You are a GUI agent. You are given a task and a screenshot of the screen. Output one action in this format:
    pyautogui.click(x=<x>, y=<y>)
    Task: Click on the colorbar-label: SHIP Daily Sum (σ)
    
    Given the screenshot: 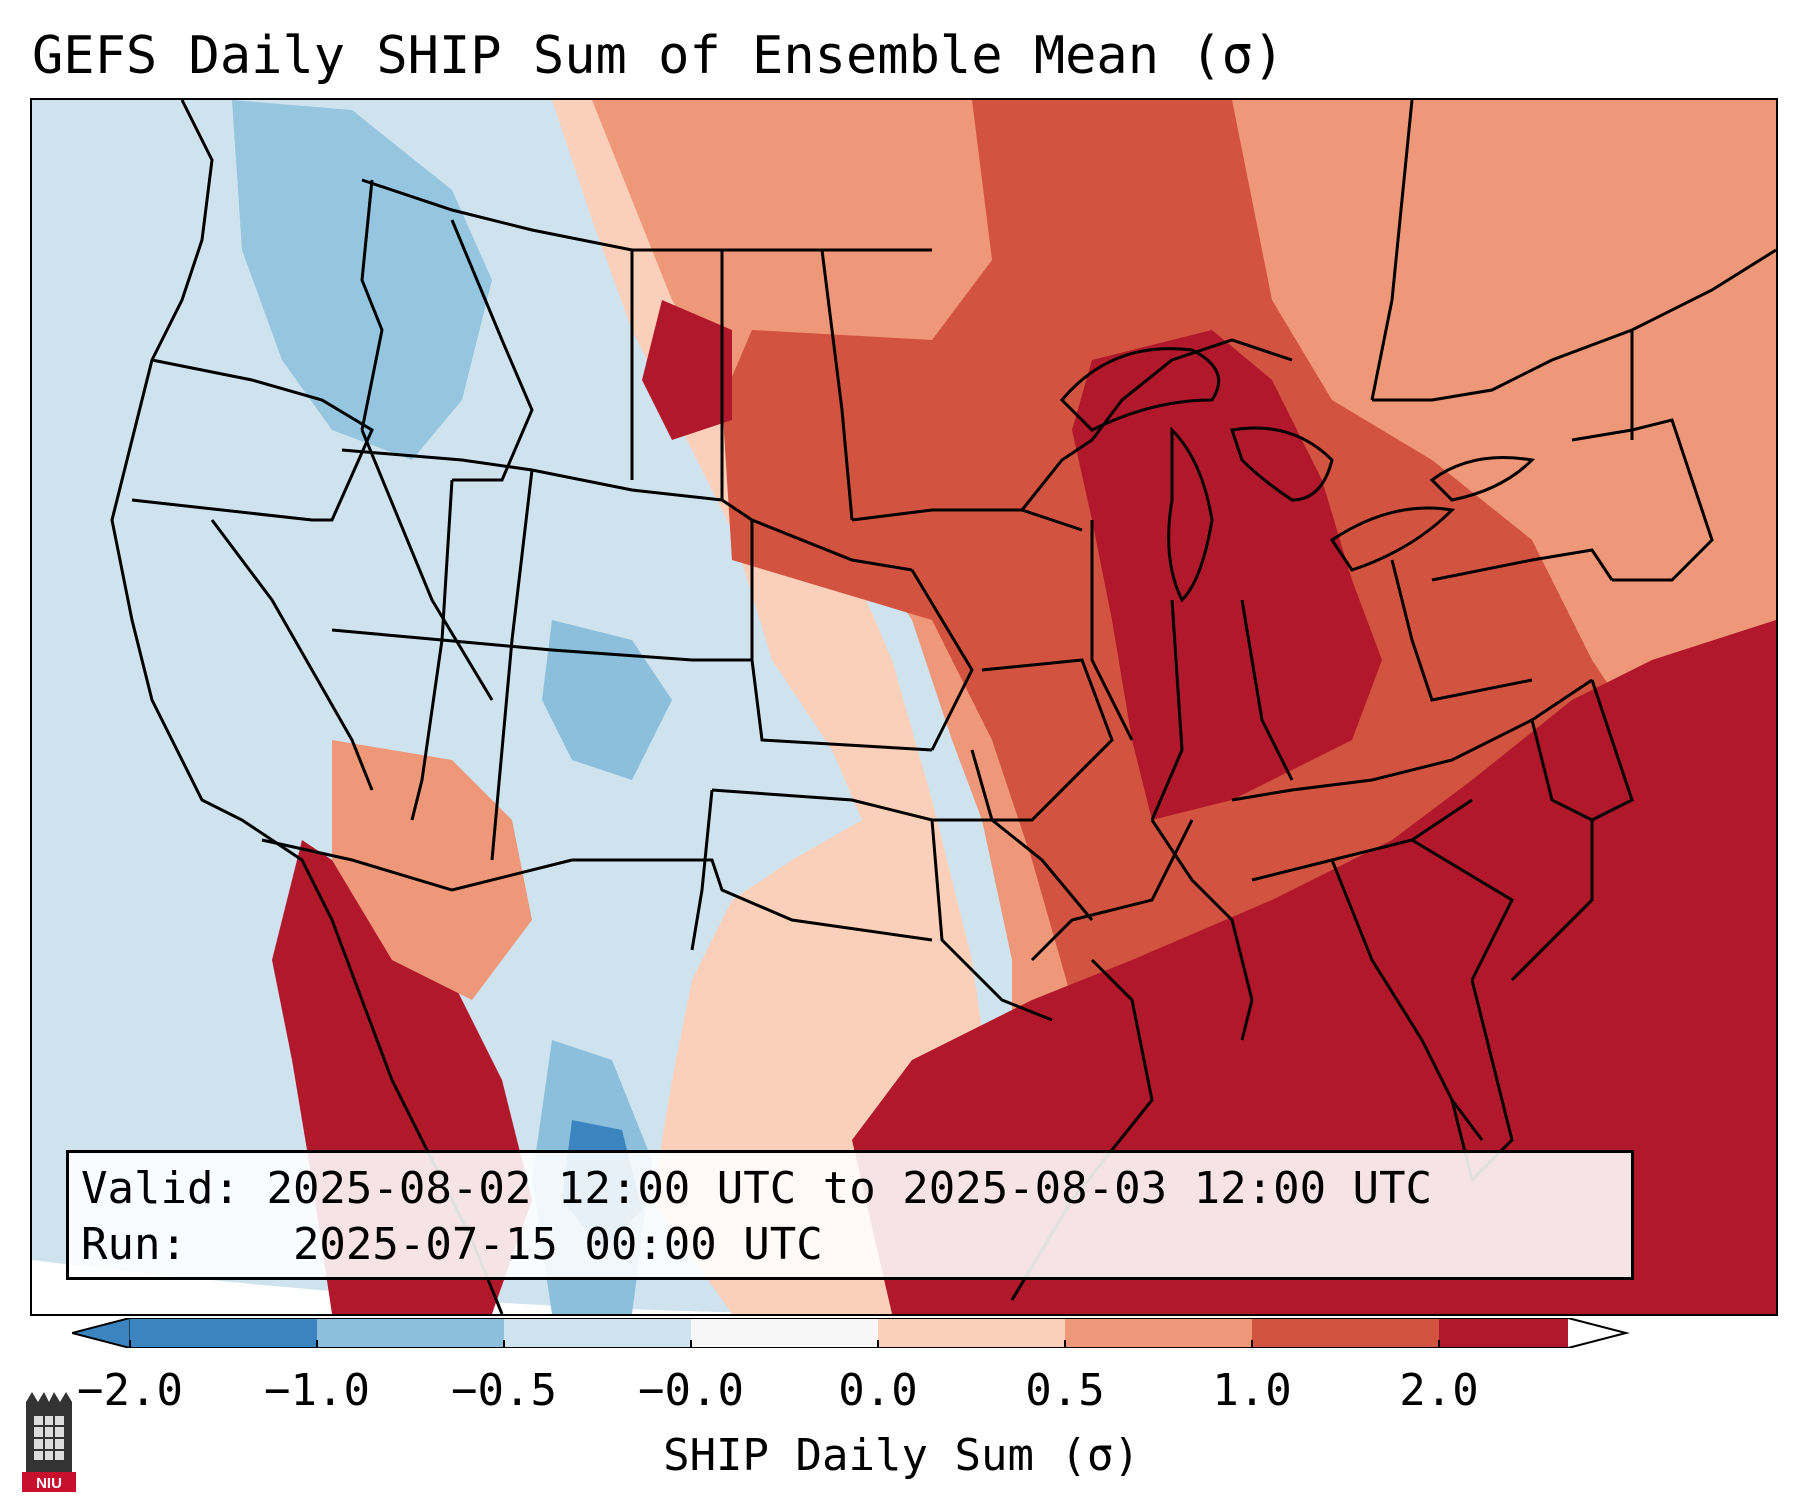 What is the action you would take?
    pyautogui.click(x=901, y=1455)
    